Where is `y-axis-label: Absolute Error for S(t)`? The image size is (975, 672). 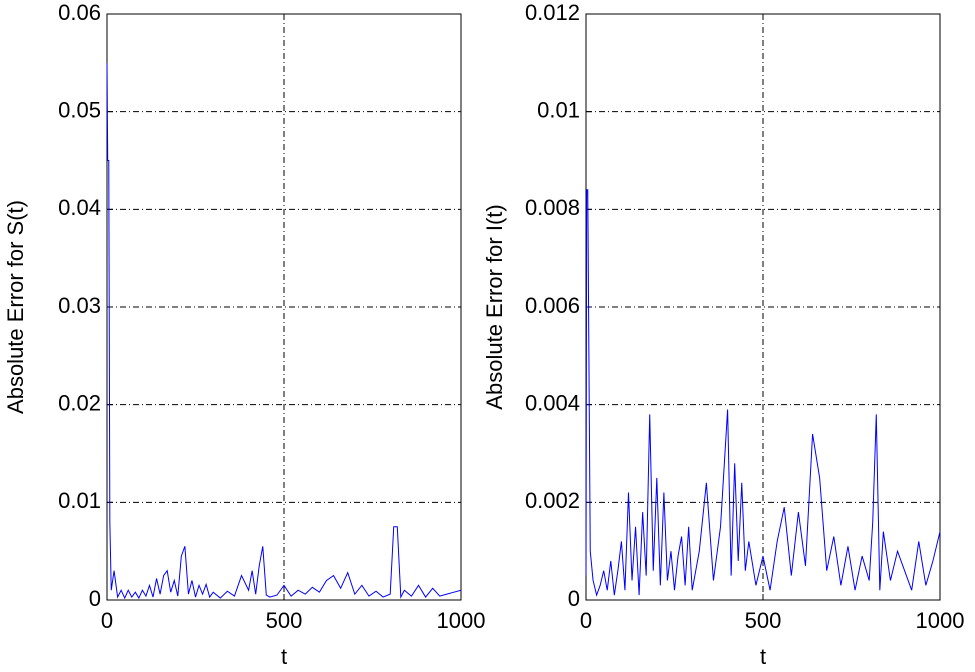 y-axis-label: Absolute Error for S(t) is located at coordinates (15, 307).